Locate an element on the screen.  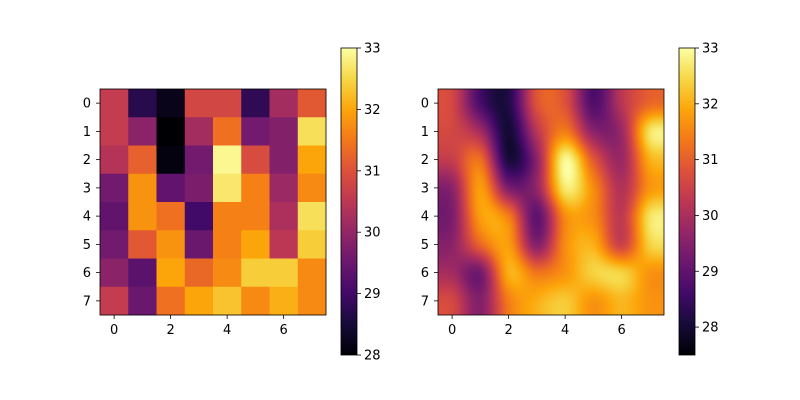
right-colorbar-frame is located at coordinates (687, 201).